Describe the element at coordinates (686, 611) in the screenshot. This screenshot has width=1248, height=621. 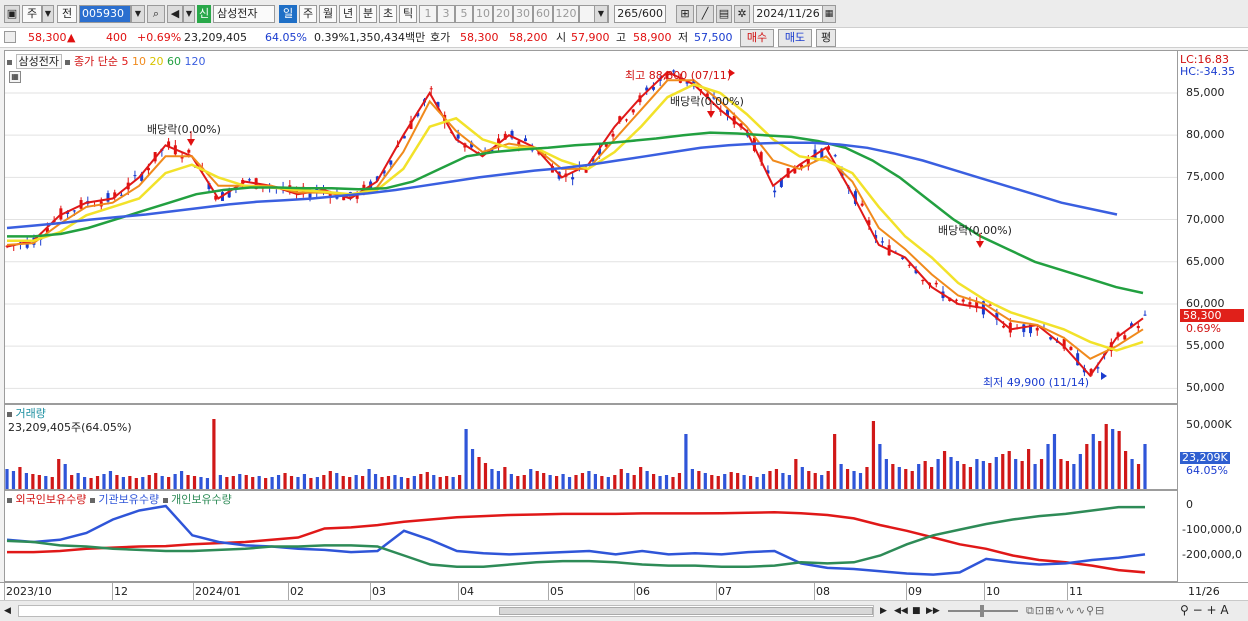
I see `scroll-thumb` at that location.